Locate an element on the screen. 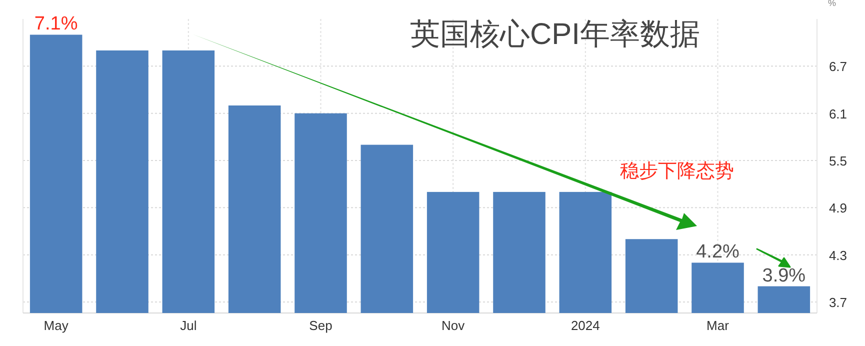  y-tick-label: 5.5 is located at coordinates (838, 160).